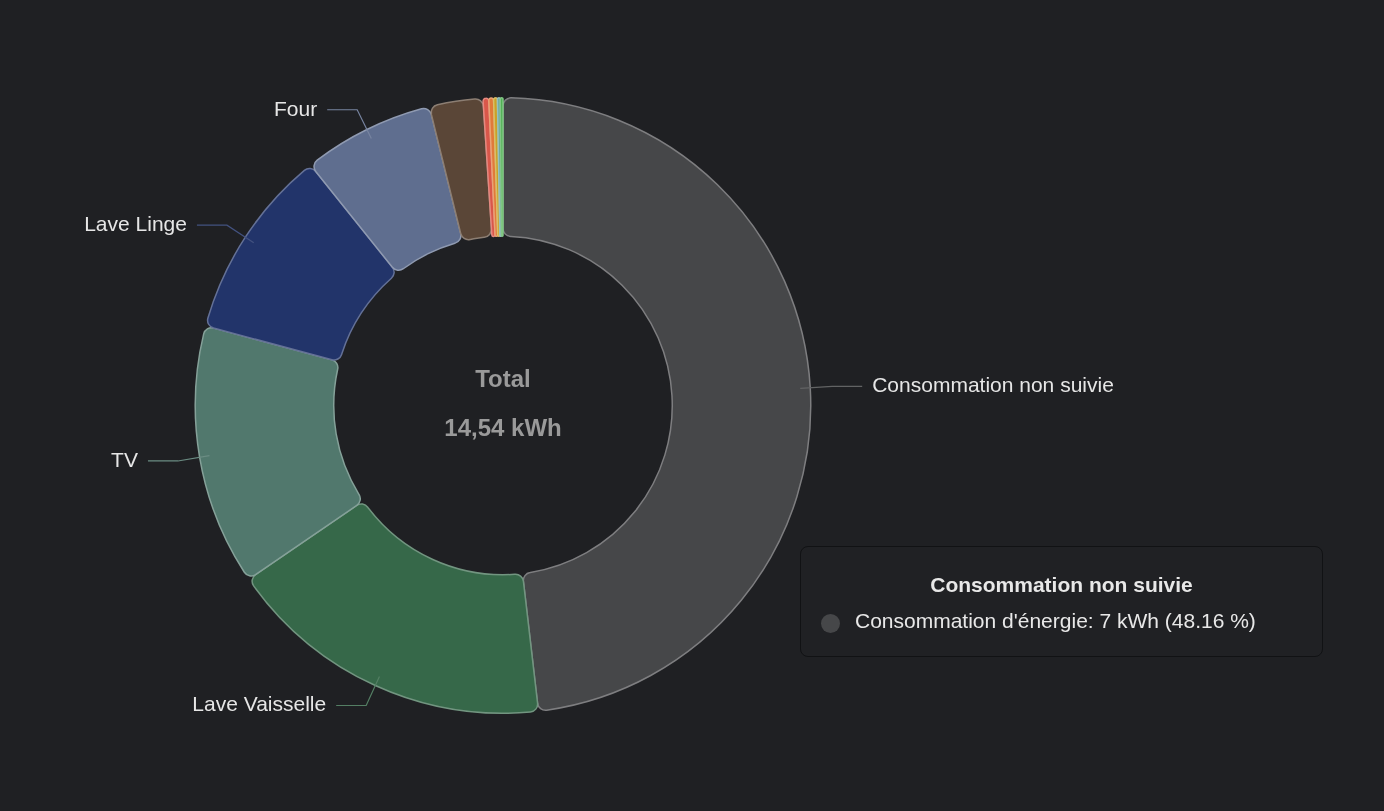  Describe the element at coordinates (124, 459) in the screenshot. I see `slice-label: TV` at that location.